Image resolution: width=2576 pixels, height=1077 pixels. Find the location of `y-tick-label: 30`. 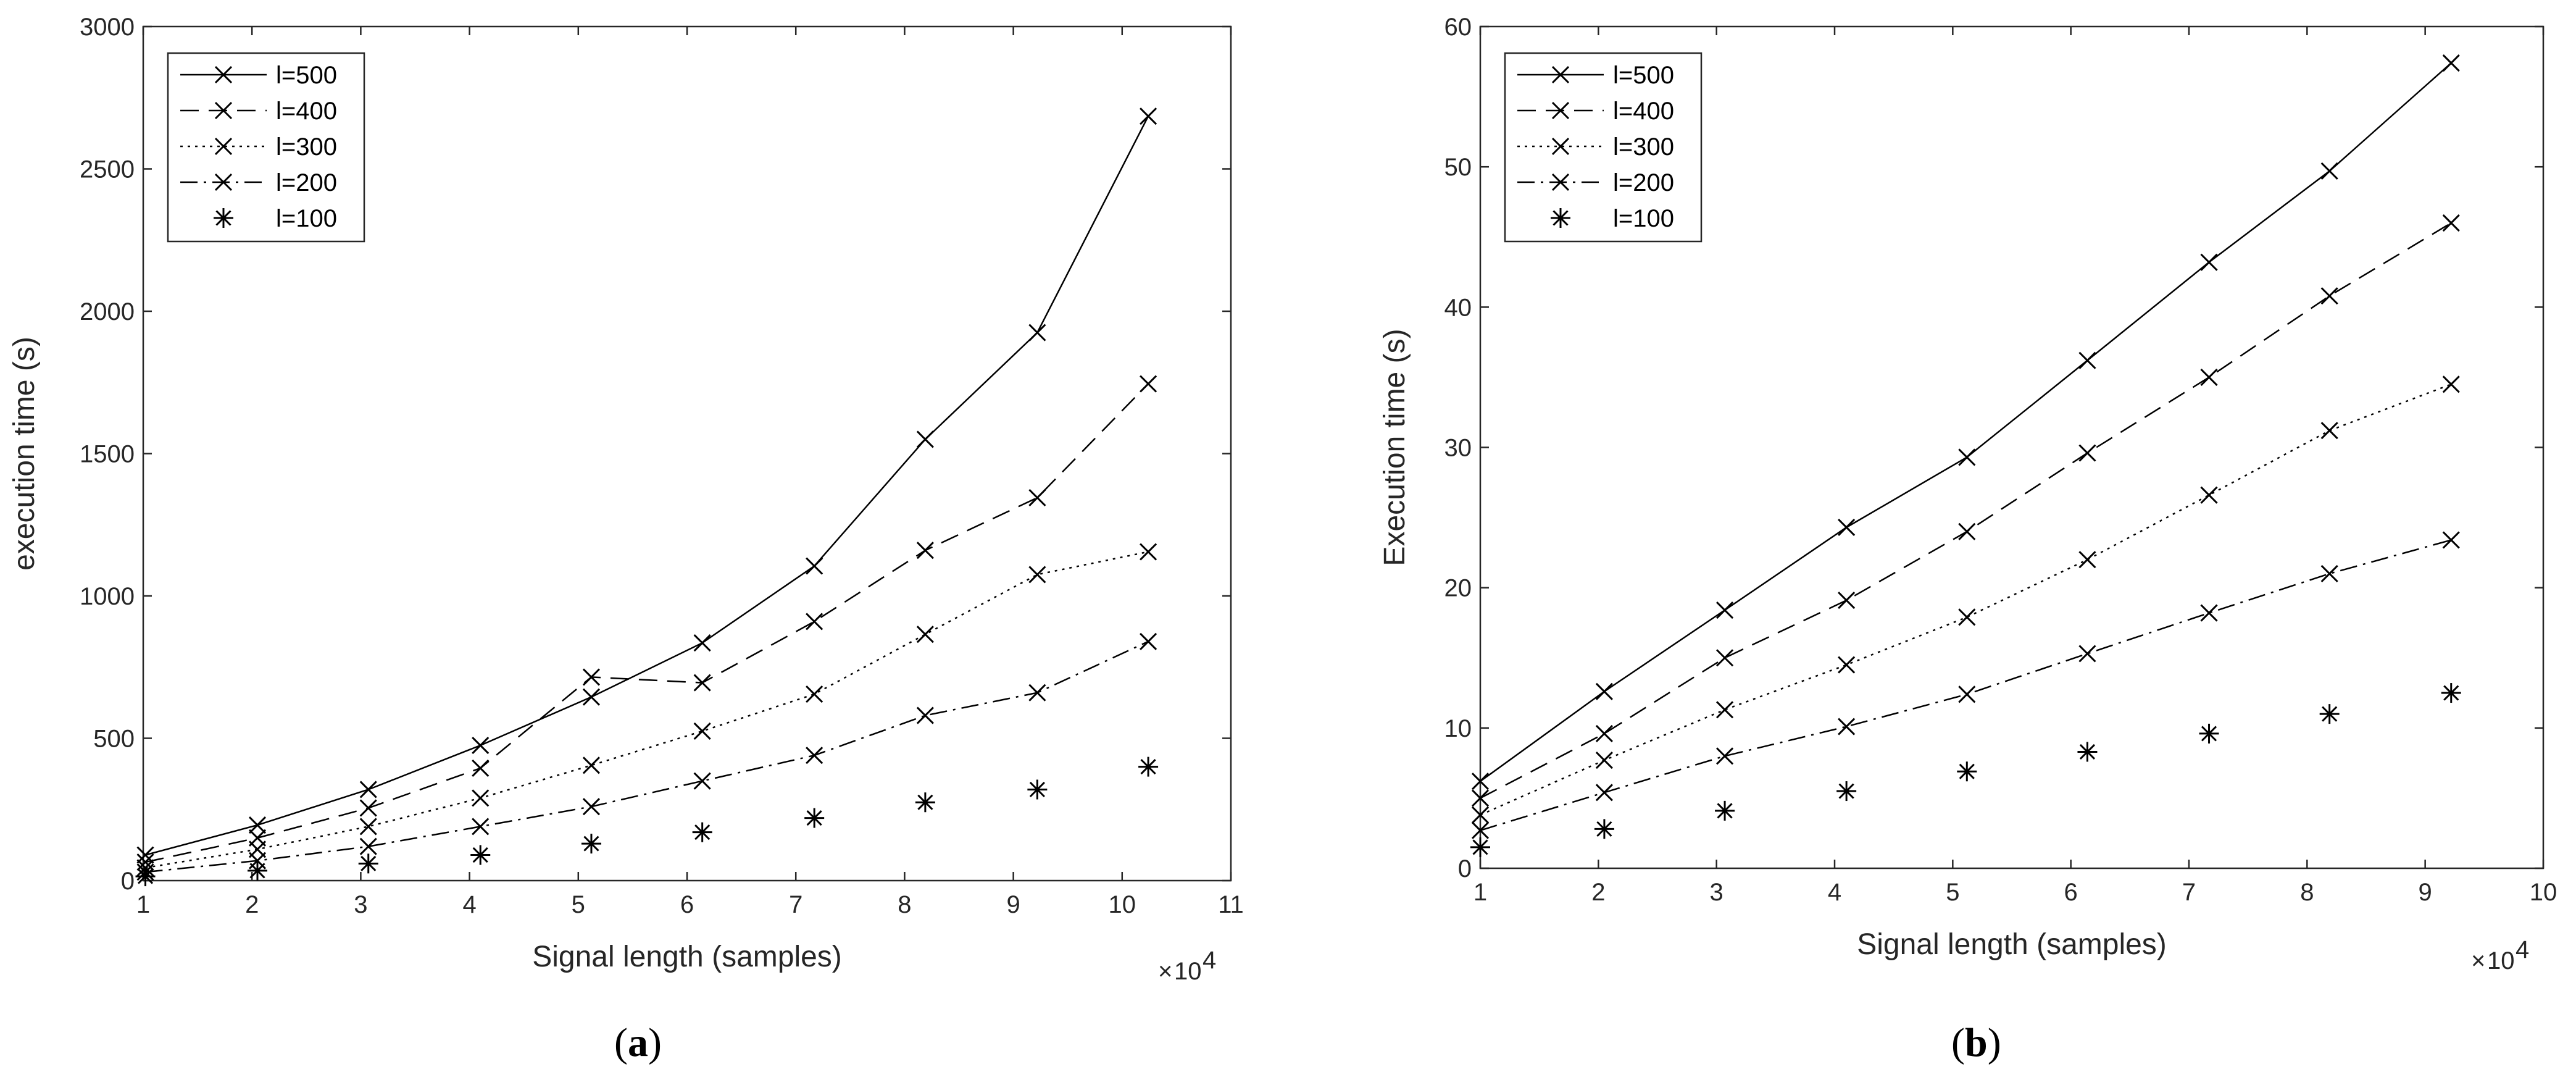

y-tick-label: 30 is located at coordinates (1458, 448).